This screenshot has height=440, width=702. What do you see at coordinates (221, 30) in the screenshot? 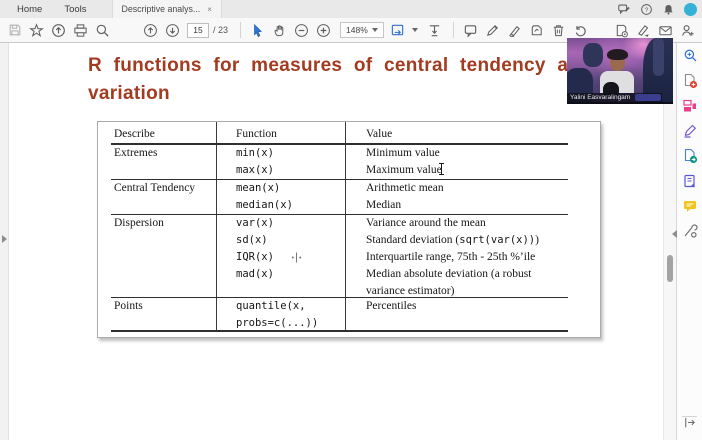
I see `page-total-label: / 23` at bounding box center [221, 30].